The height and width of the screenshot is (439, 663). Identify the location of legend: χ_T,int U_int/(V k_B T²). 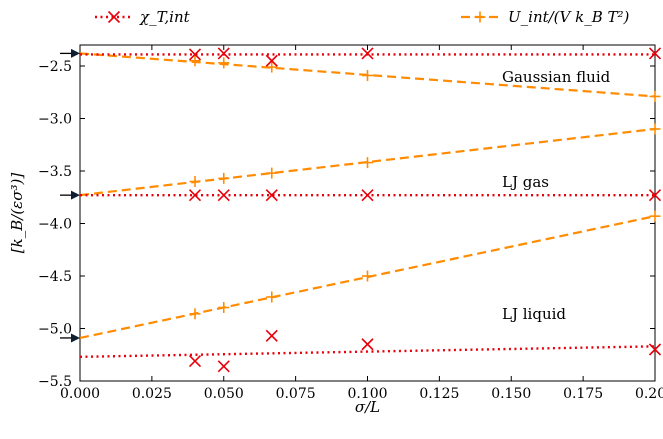
(362, 17).